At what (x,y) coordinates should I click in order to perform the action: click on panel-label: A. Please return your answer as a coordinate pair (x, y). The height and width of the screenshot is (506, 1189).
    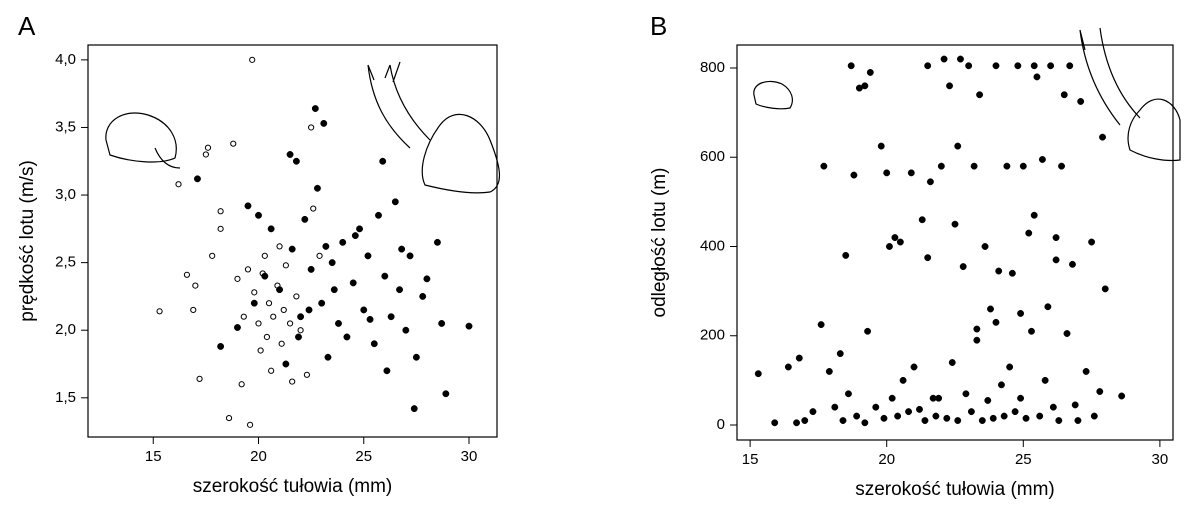
    Looking at the image, I should click on (27, 26).